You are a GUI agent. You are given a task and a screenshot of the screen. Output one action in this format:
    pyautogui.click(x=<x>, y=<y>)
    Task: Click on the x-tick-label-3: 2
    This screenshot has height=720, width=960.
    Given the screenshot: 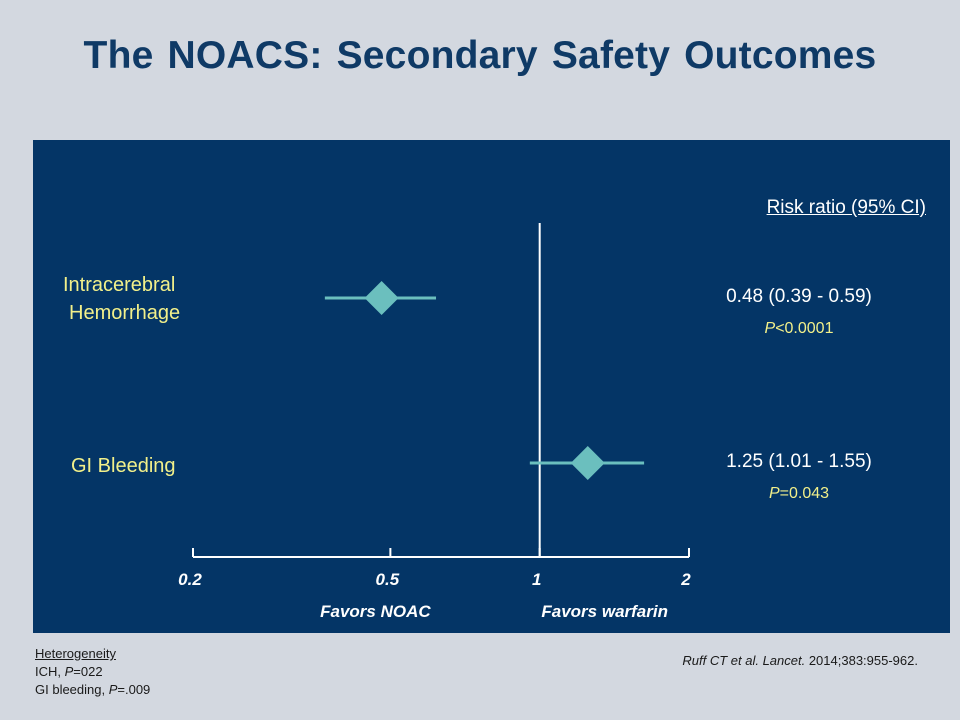 What is the action you would take?
    pyautogui.click(x=685, y=579)
    